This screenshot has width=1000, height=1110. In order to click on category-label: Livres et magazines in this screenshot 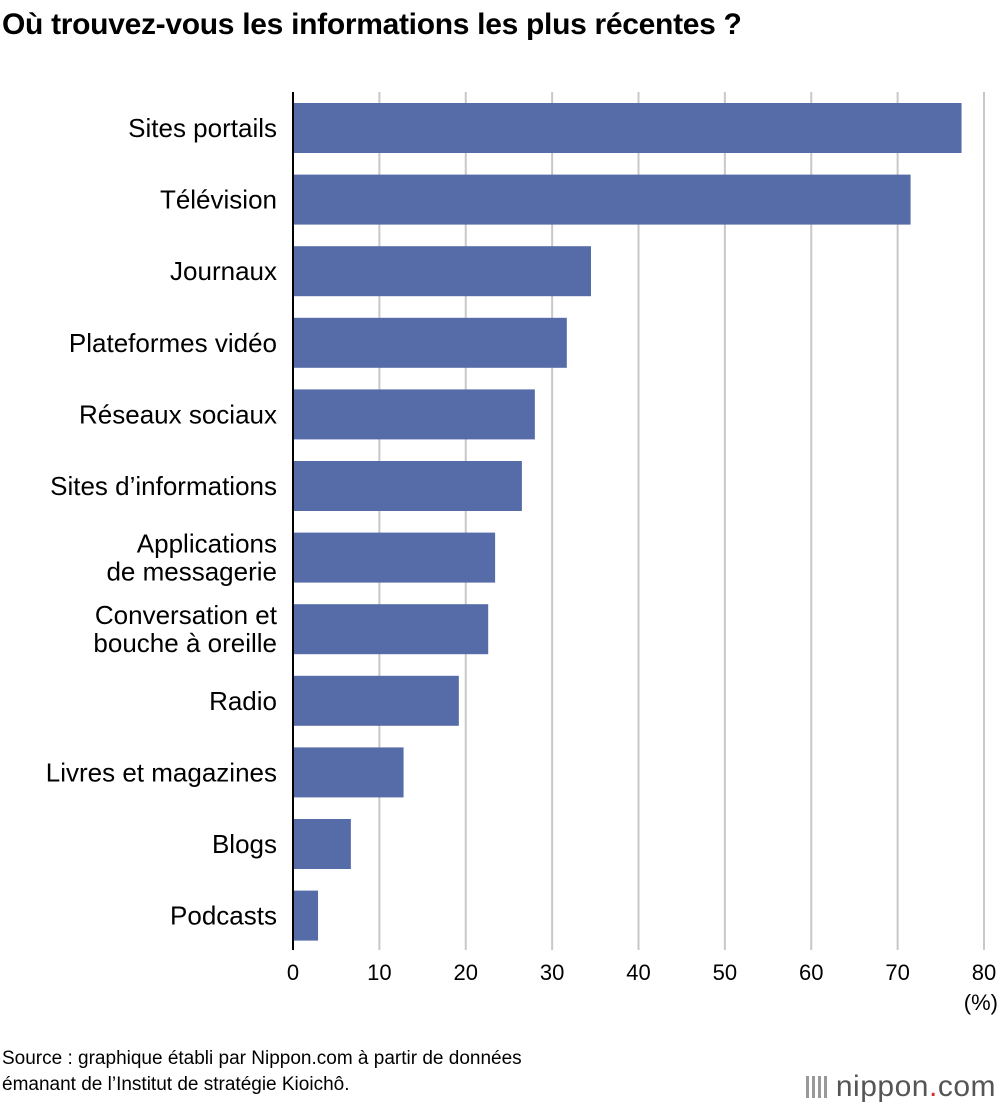, I will do `click(161, 772)`.